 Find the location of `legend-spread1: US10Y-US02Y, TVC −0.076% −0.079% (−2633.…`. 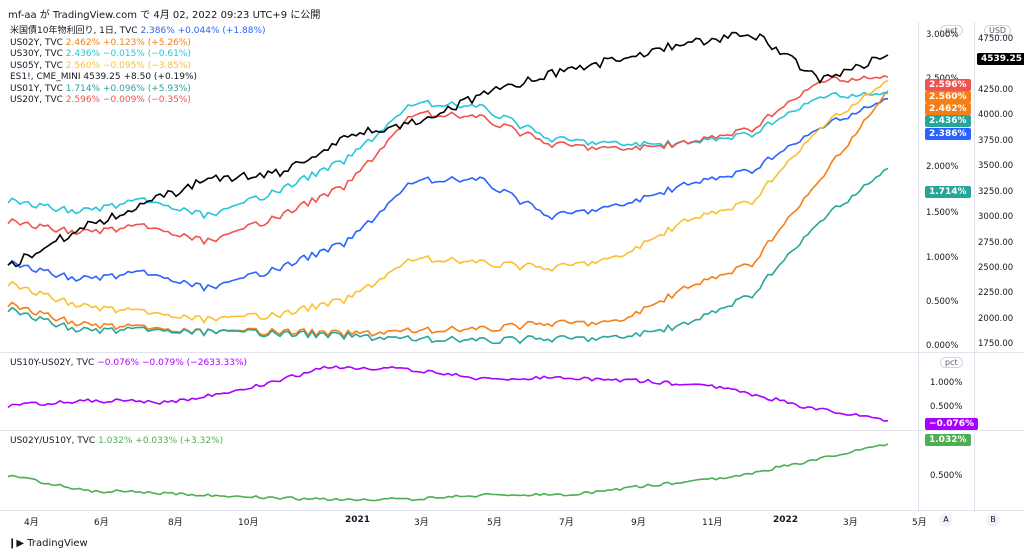

legend-spread1: US10Y-US02Y, TVC −0.076% −0.079% (−2633.… is located at coordinates (128, 364).